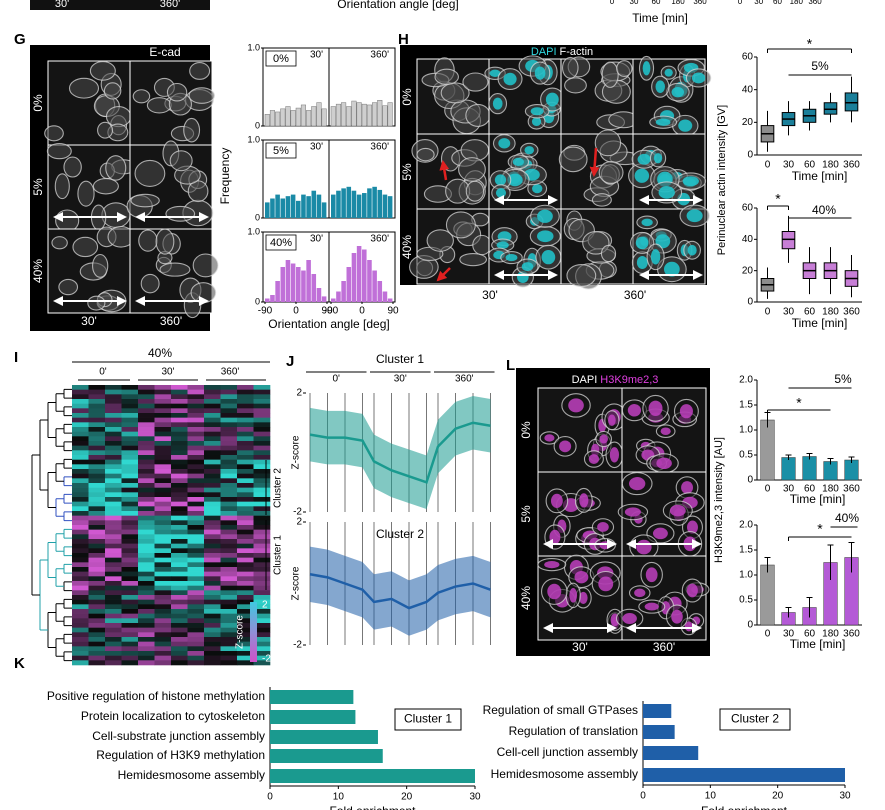 This screenshot has height=810, width=885. I want to click on red-arrow, so click(444, 170).